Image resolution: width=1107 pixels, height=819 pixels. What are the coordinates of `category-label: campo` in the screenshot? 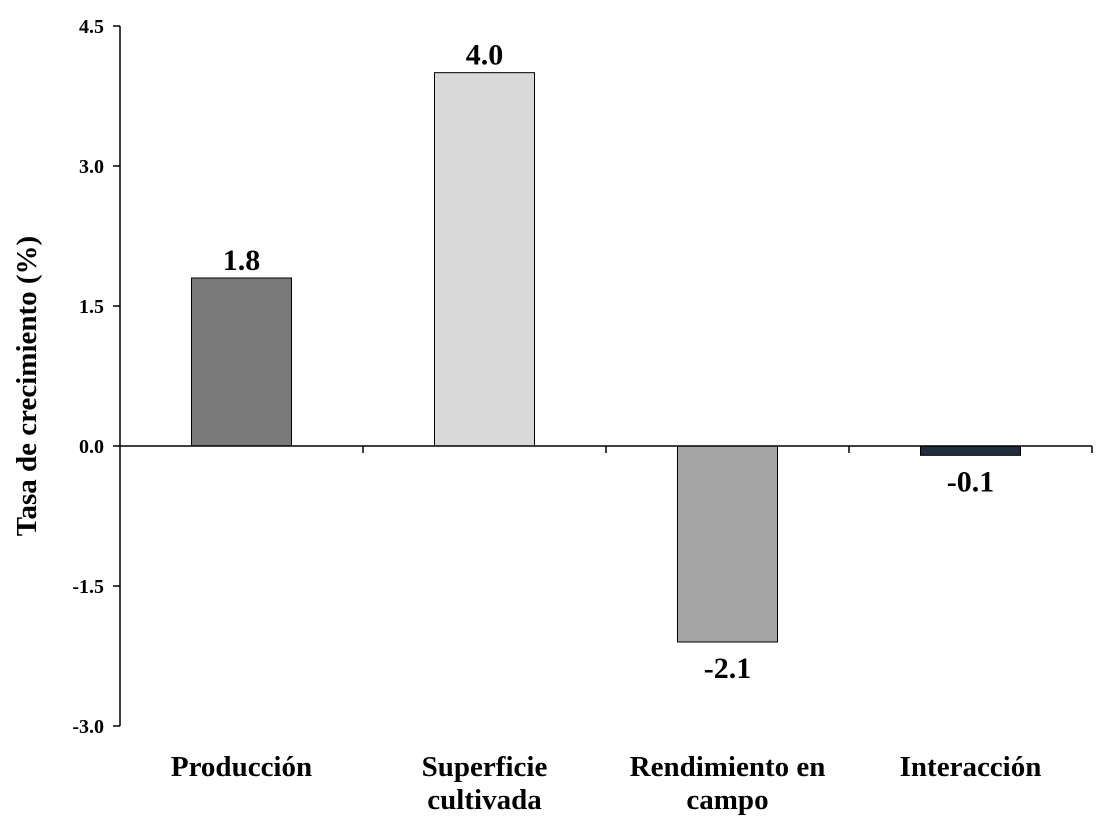 It's located at (727, 800).